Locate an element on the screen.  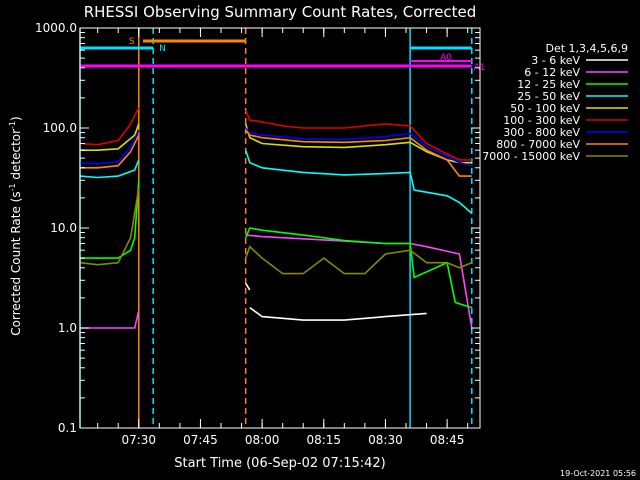
legend-entry-label: 100 - 300 keV is located at coordinates (541, 120).